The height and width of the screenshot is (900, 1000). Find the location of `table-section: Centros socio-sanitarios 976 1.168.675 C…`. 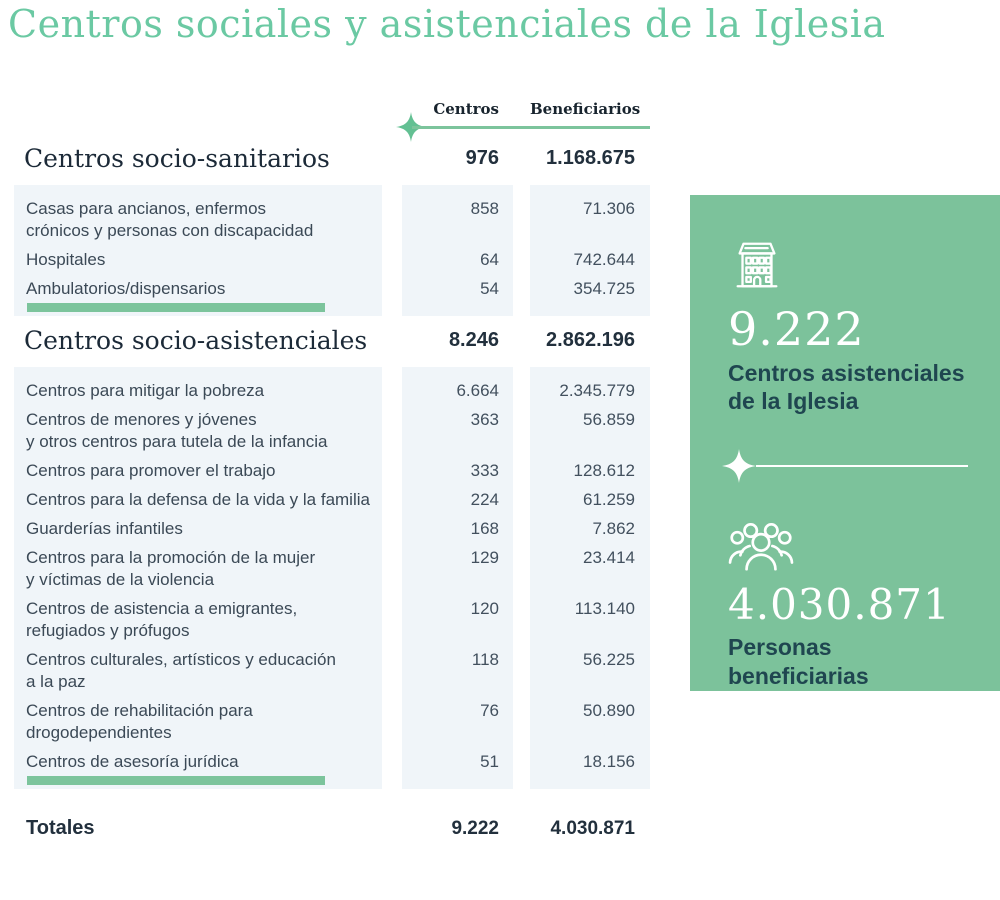

table-section: Centros socio-sanitarios 976 1.168.675 C… is located at coordinates (332, 230).